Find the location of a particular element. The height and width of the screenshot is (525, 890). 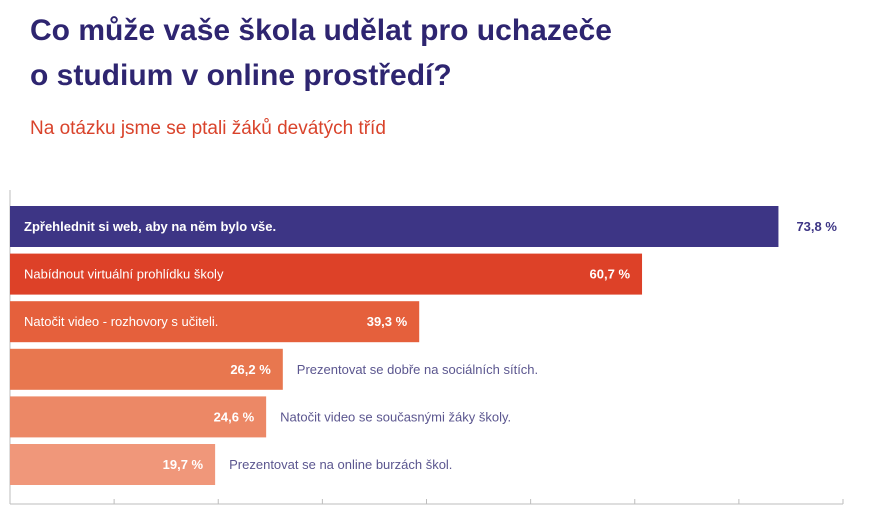

title-line-2: o studium v online prostředí? is located at coordinates (241, 75).